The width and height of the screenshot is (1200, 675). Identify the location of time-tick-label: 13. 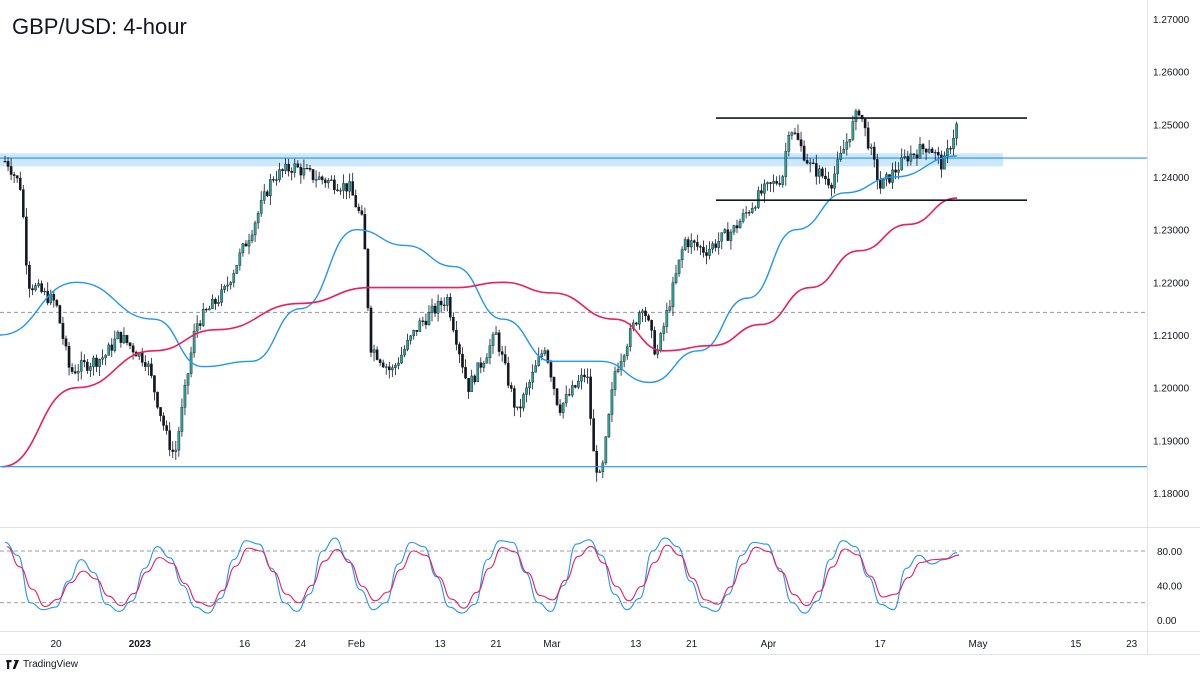
(636, 644).